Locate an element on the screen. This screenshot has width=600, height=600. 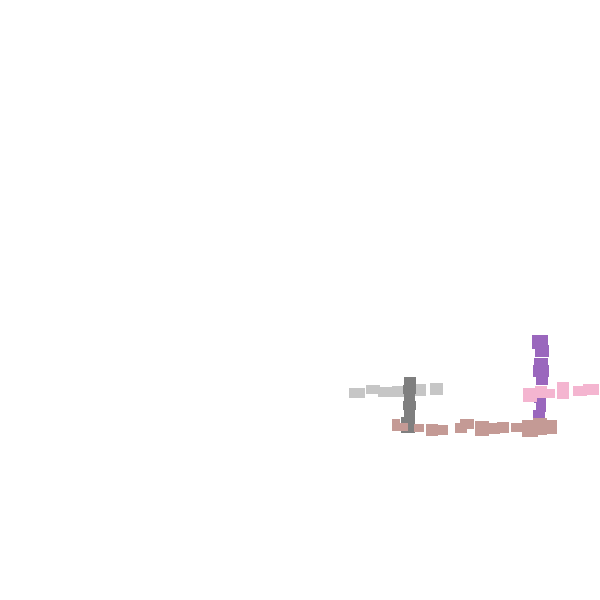
pink-horizontal-bar is located at coordinates (561, 392).